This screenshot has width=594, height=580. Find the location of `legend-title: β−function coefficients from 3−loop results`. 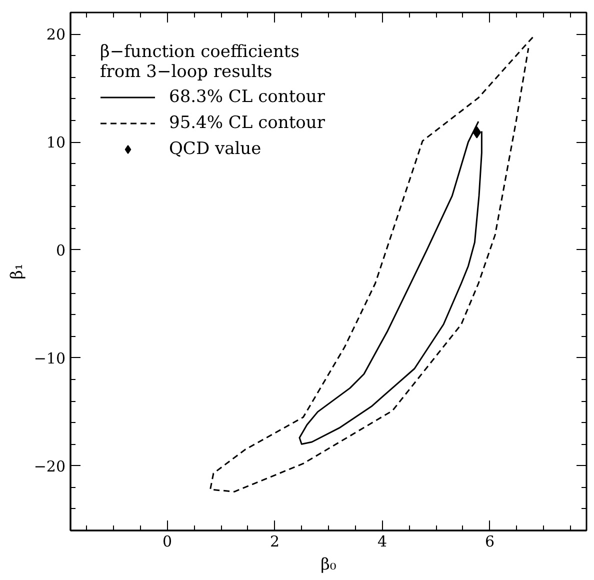

legend-title: β−function coefficients from 3−loop results is located at coordinates (200, 62).